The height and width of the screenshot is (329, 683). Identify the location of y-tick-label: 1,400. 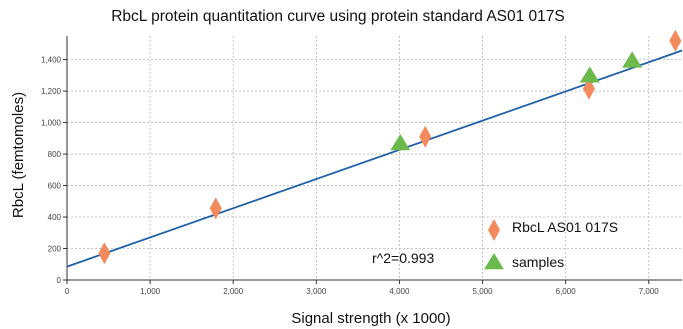
(51, 60).